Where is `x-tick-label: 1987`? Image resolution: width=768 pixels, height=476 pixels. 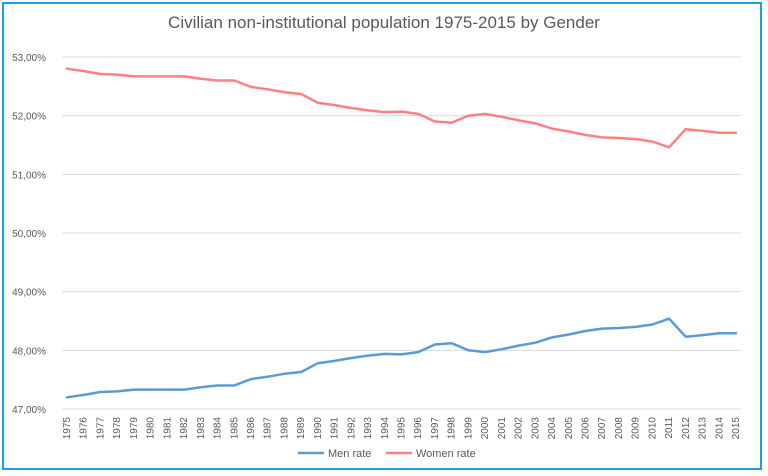 x-tick-label: 1987 is located at coordinates (268, 428).